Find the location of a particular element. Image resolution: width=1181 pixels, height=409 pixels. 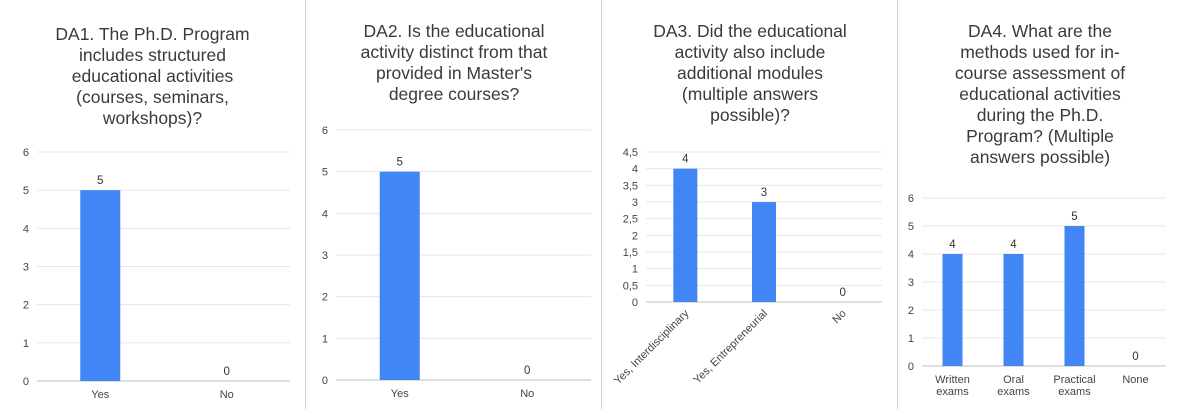

chart-title-line: methods used for in- is located at coordinates (1040, 52).